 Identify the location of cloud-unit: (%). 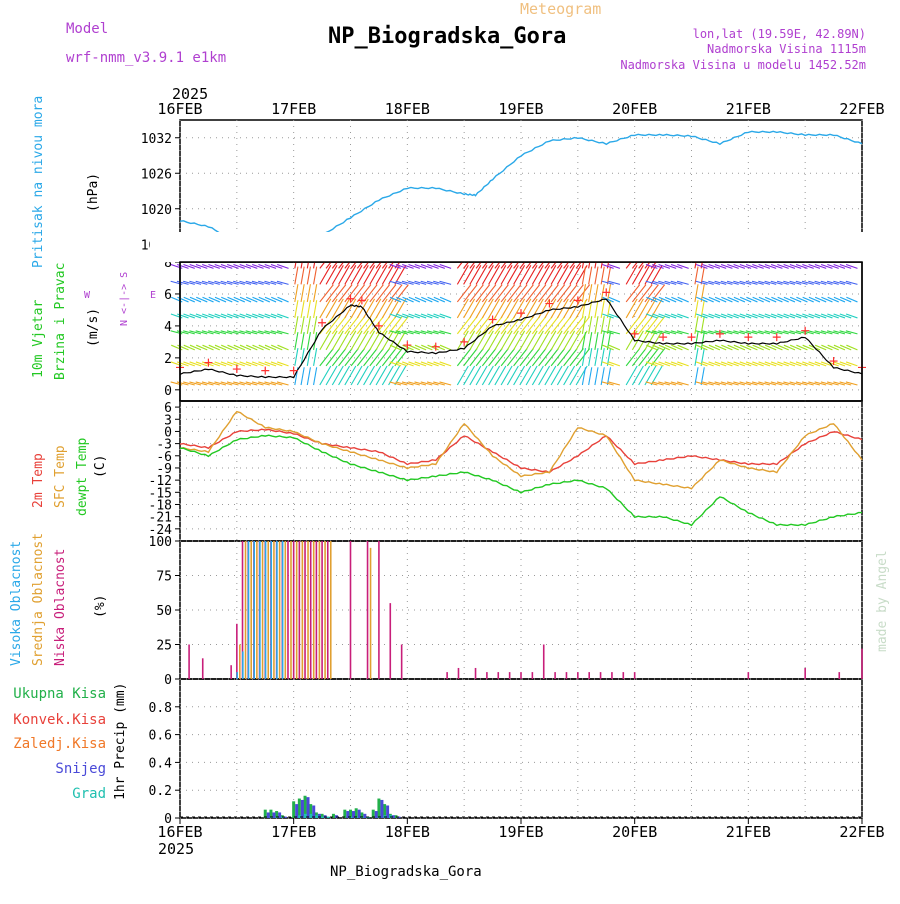
(100, 606).